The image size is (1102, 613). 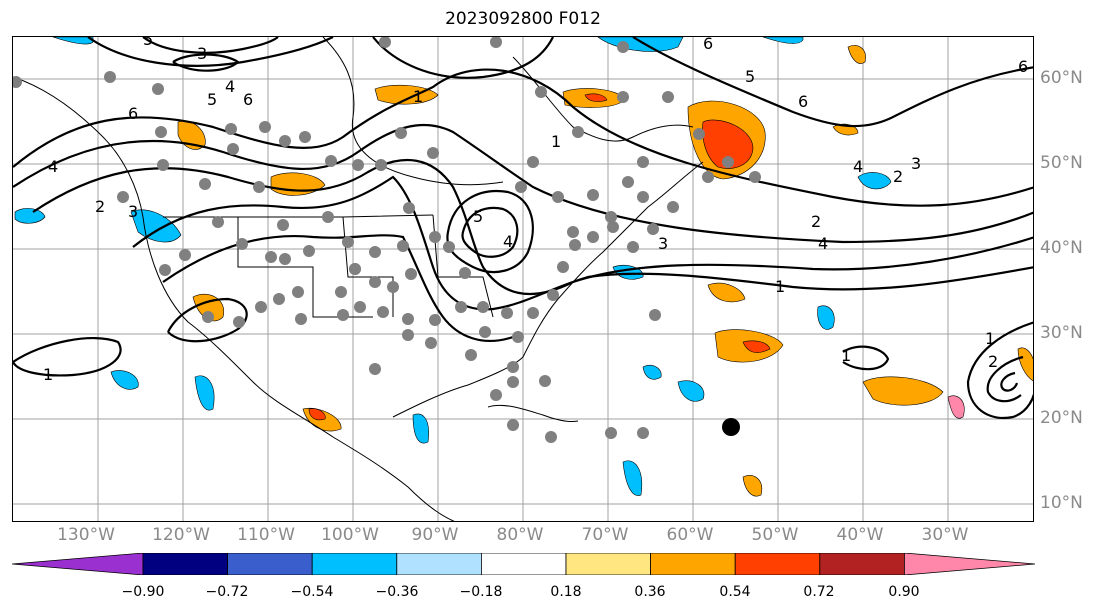 I want to click on lat-label: 60°N, so click(x=1061, y=78).